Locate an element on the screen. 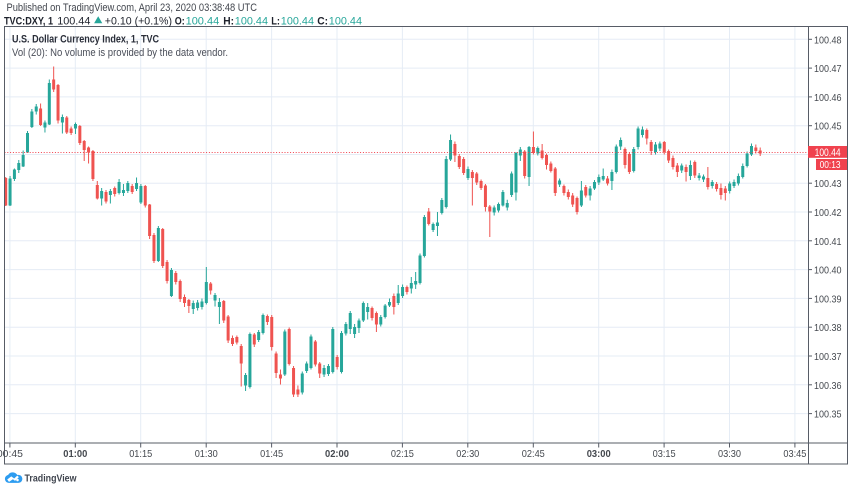 The width and height of the screenshot is (852, 485). svg-text: 100.39 is located at coordinates (828, 299).